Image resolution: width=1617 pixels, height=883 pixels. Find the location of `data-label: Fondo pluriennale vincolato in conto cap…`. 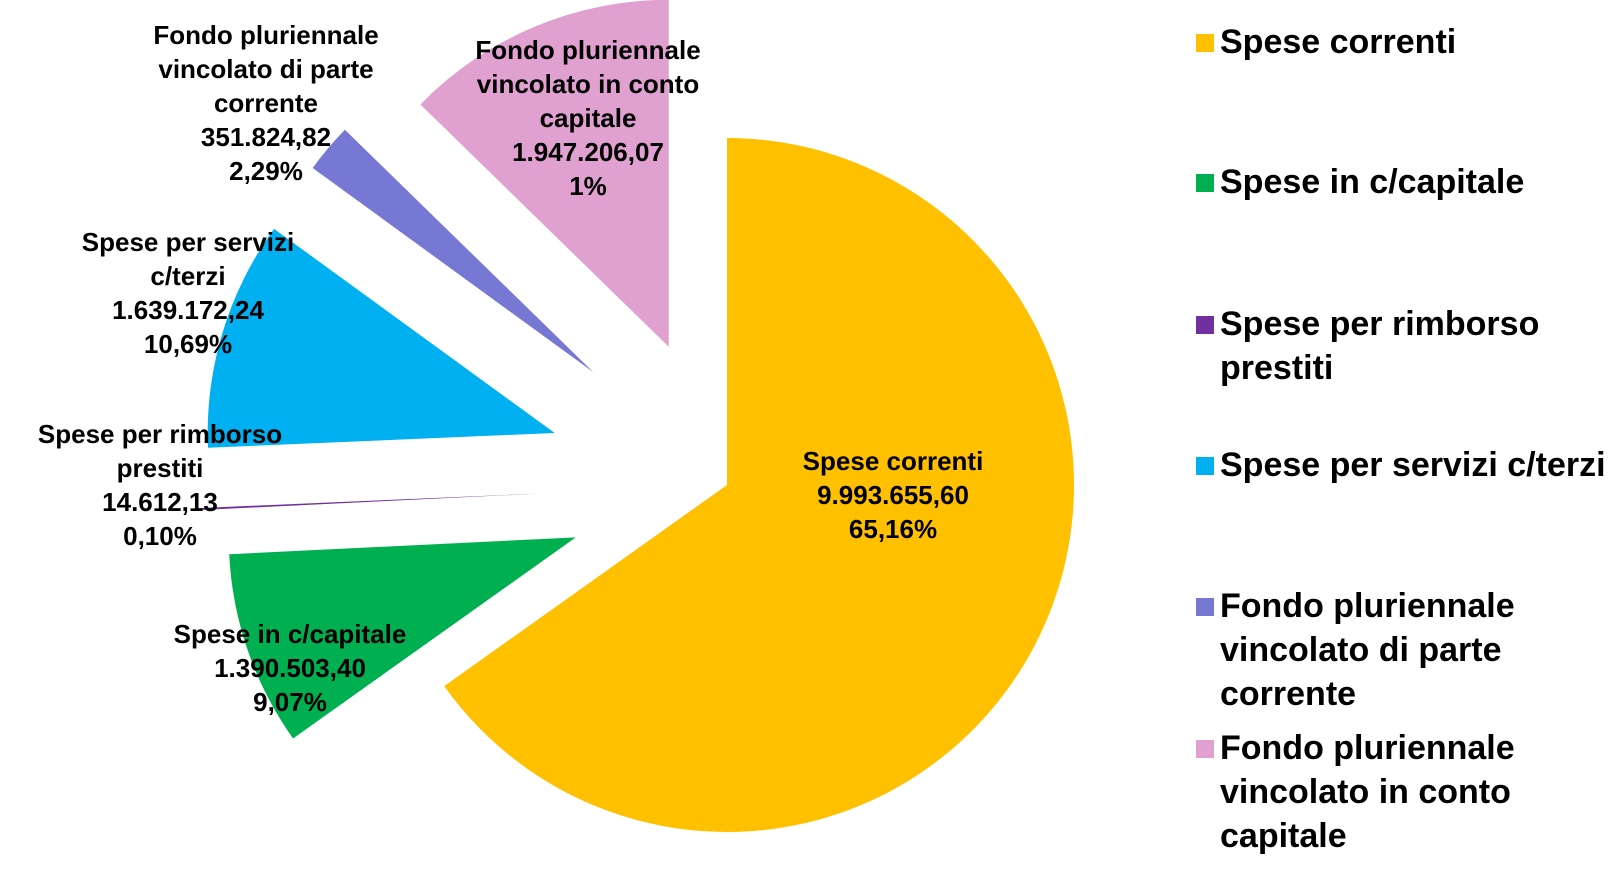

data-label: Fondo pluriennale vincolato in conto cap… is located at coordinates (588, 118).